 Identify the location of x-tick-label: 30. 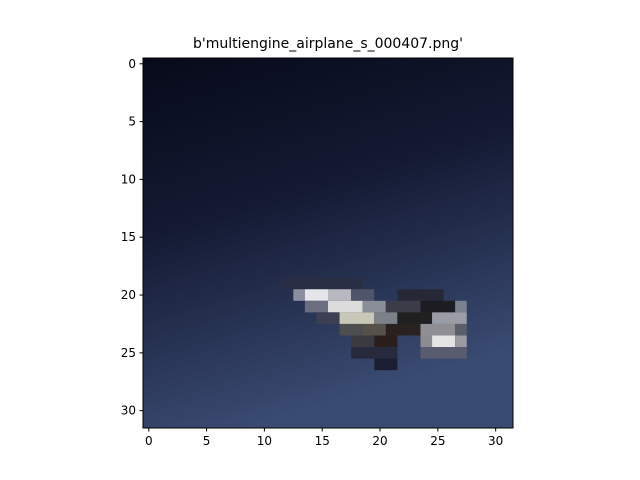
(495, 441).